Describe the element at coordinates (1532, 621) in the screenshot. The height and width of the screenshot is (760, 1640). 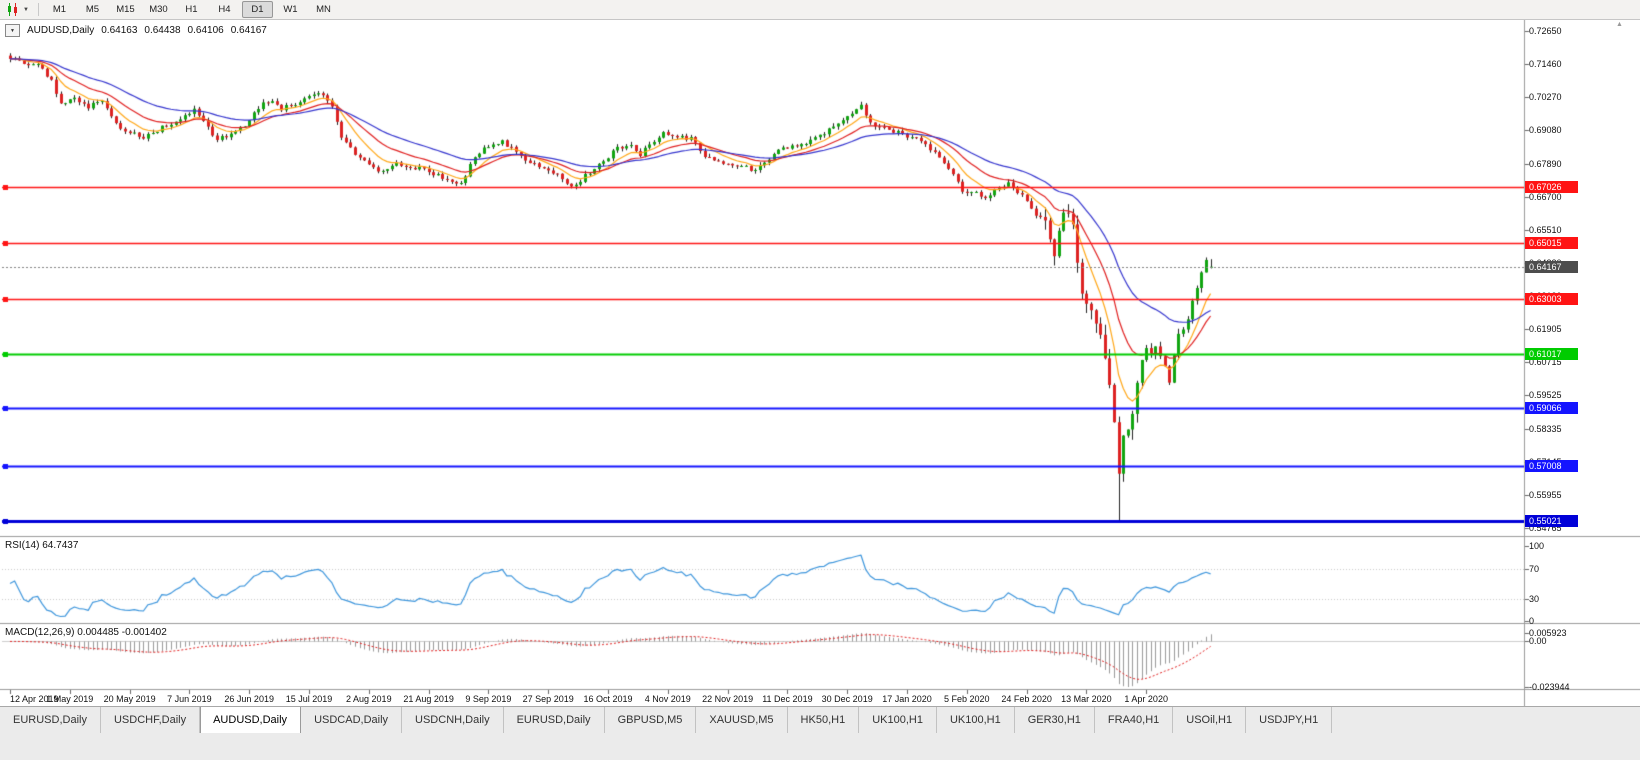
I see `rsi-scale-label: 0` at that location.